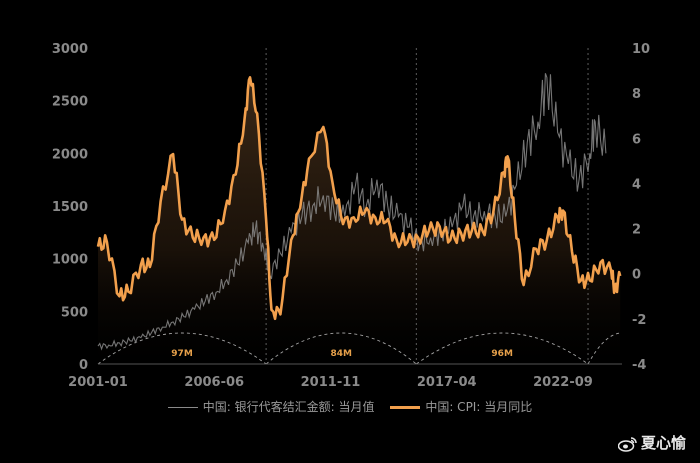  Describe the element at coordinates (214, 382) in the screenshot. I see `x-tick-label: 2006-06` at that location.